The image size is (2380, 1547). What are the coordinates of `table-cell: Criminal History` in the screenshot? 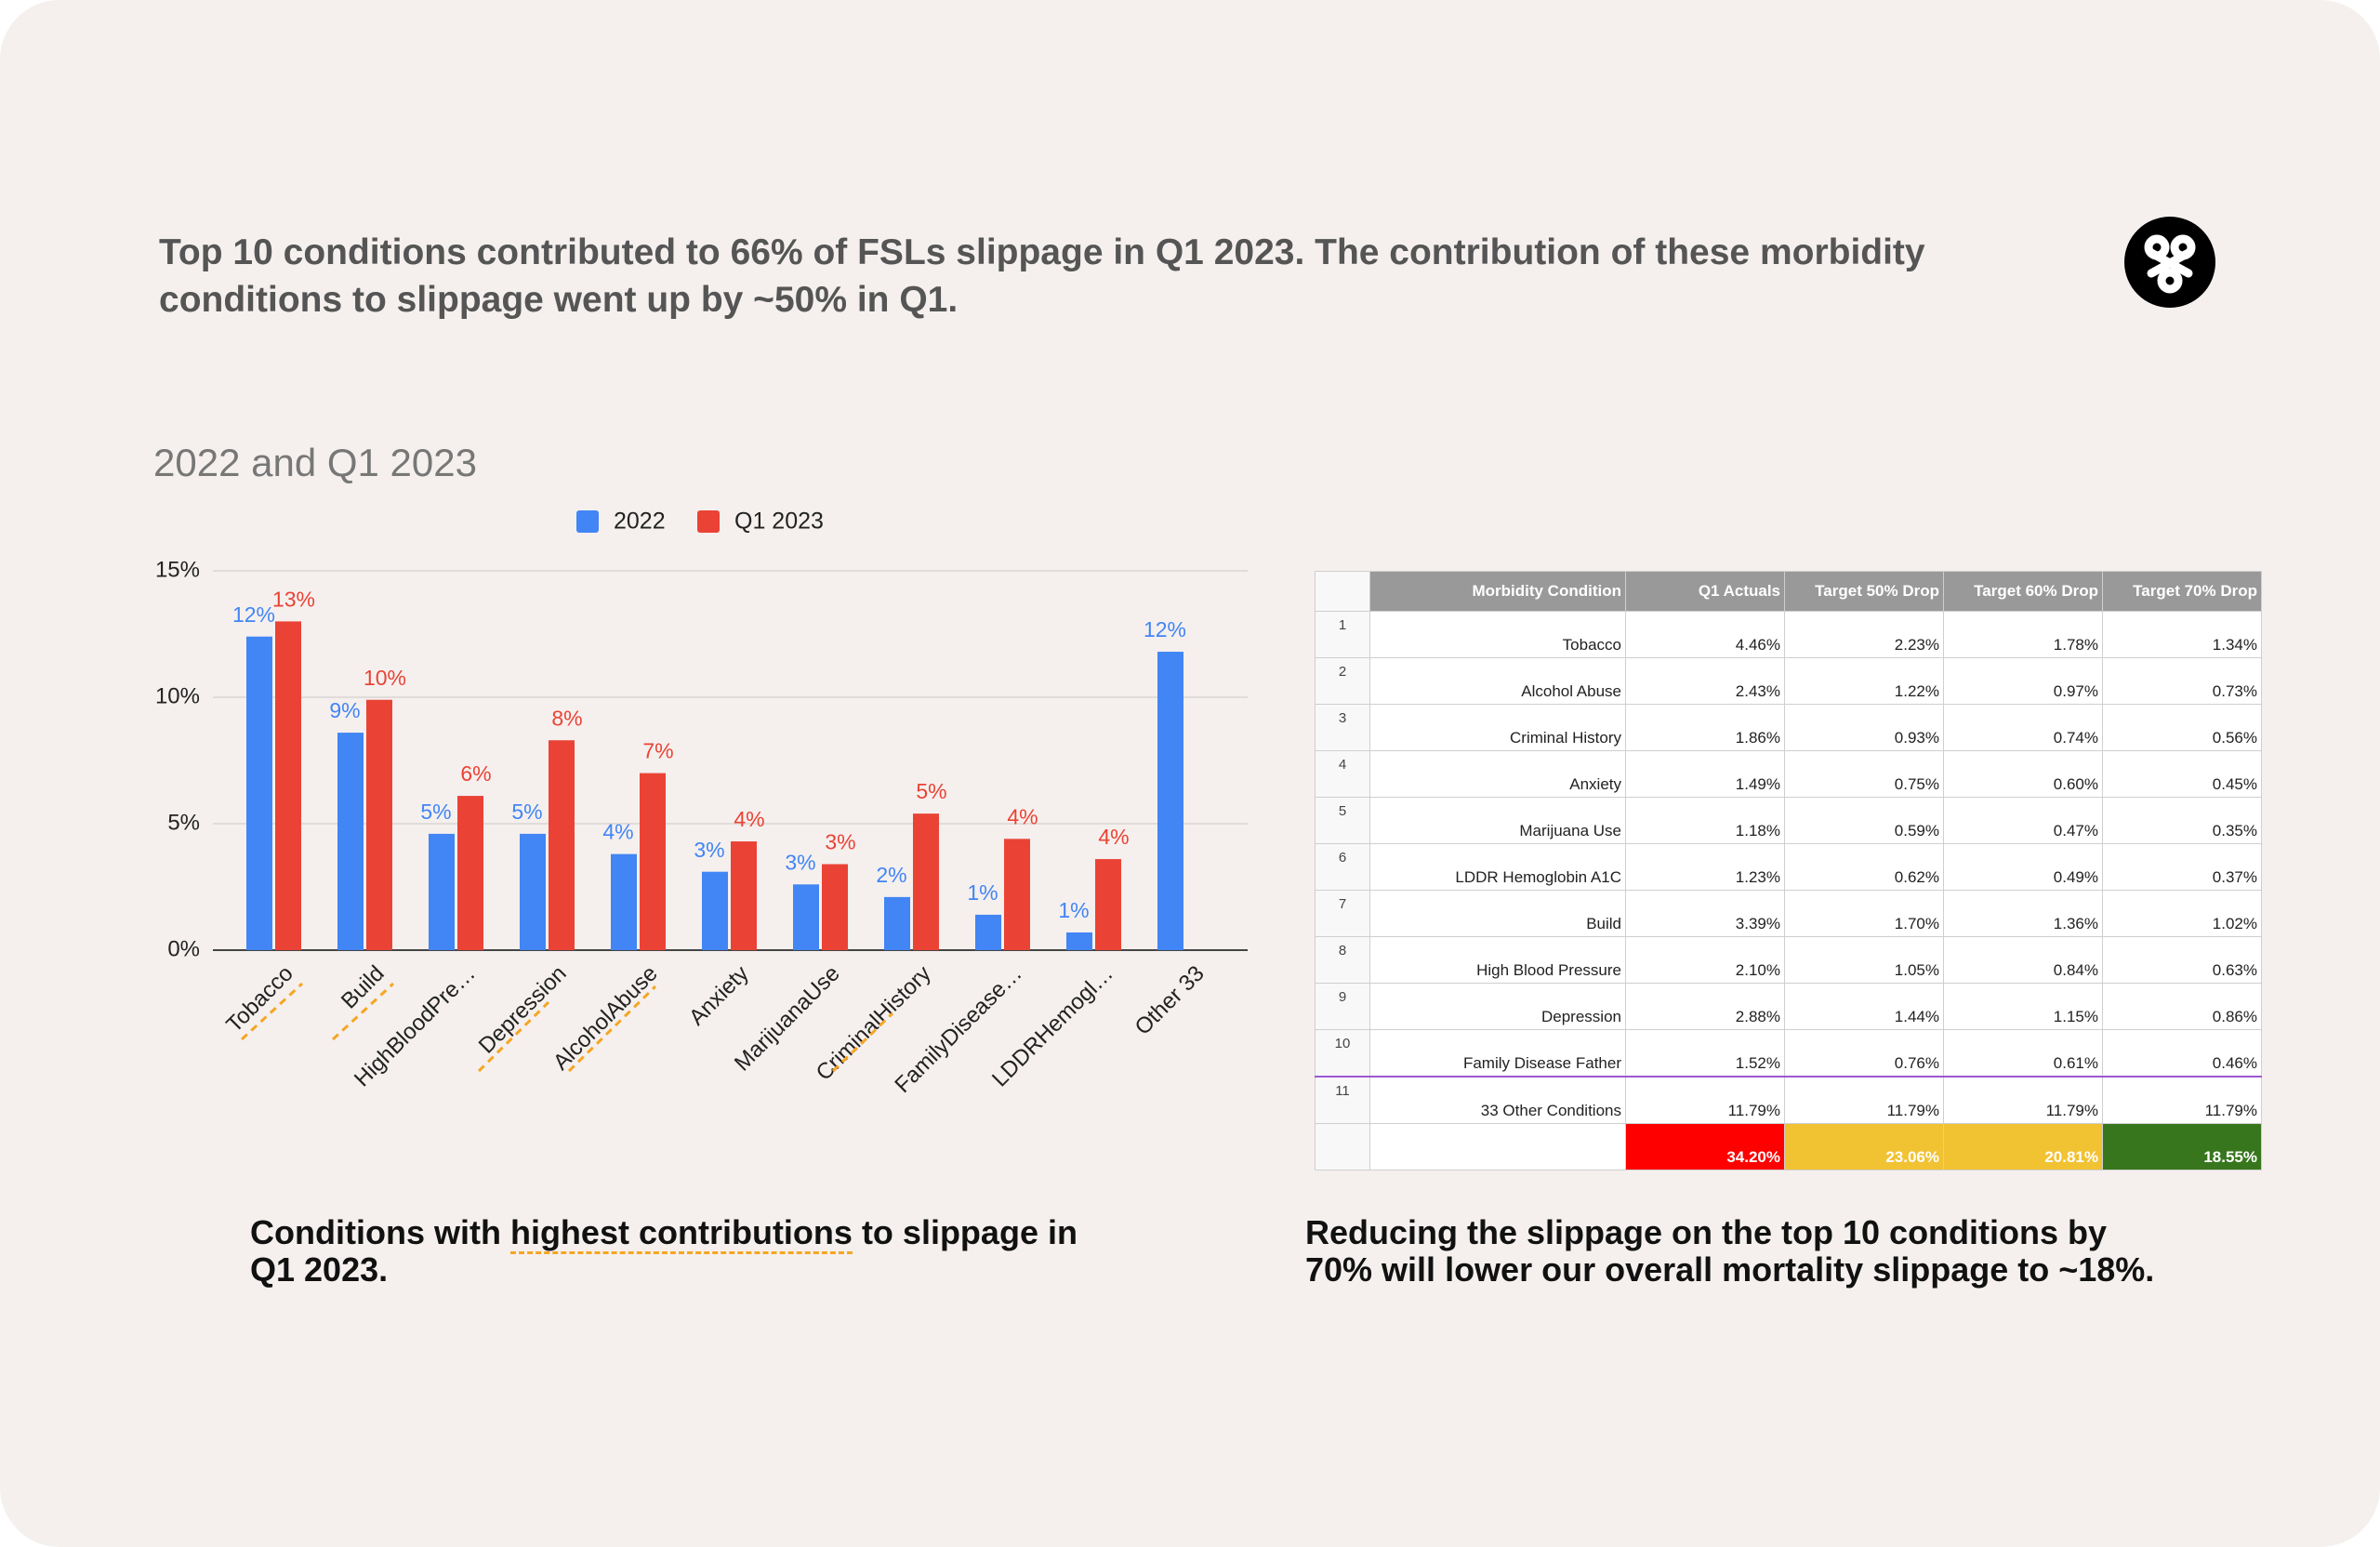 It's located at (1497, 727).